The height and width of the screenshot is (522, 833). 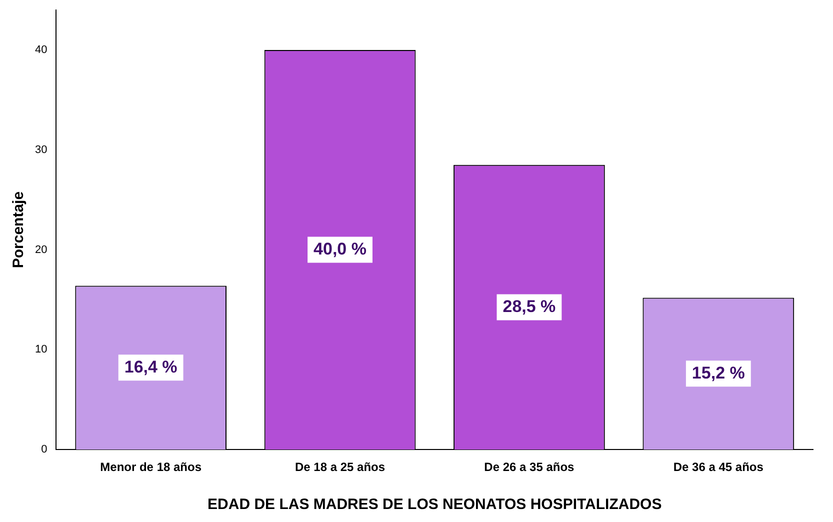 I want to click on x-axis-title: EDAD DE LAS MADRES DE LOS NEONATOS HOSPITALIZADOS, so click(x=435, y=505).